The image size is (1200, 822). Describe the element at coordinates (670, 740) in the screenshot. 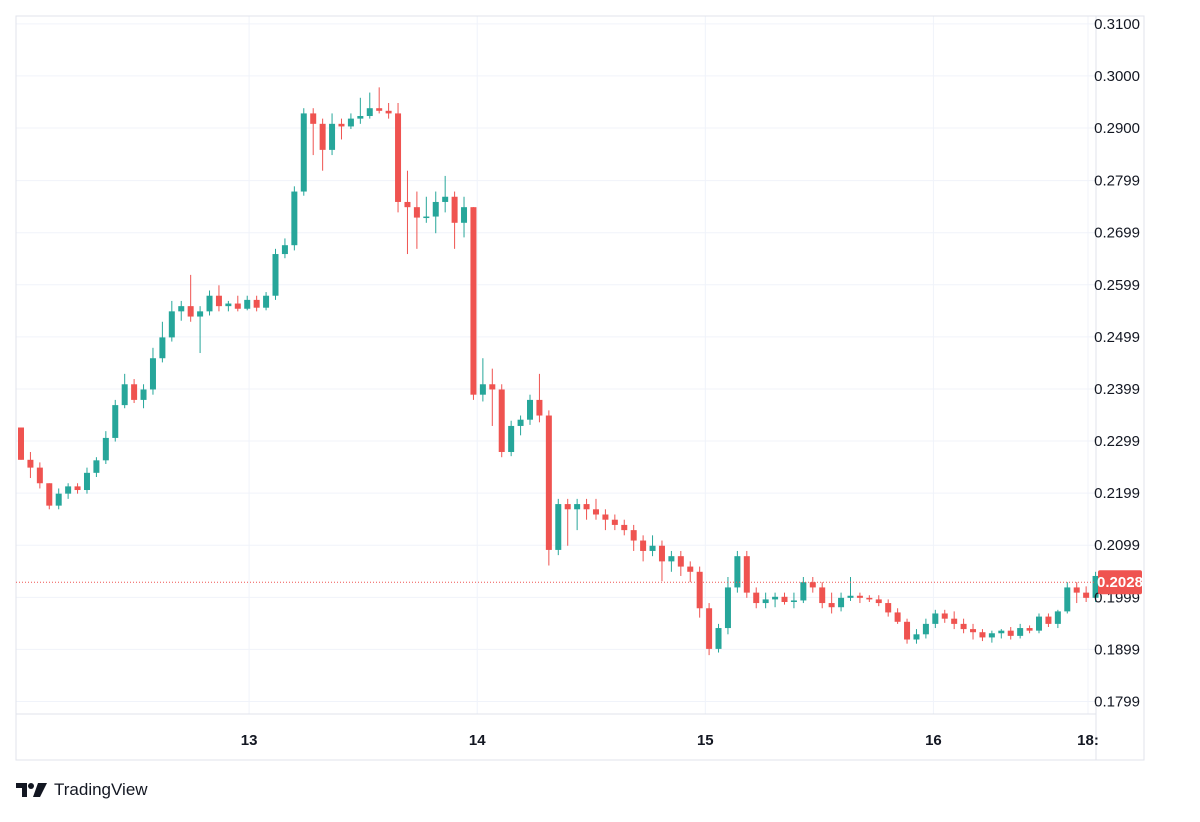

I see `time-axis: 13 14 15 16 18:` at that location.